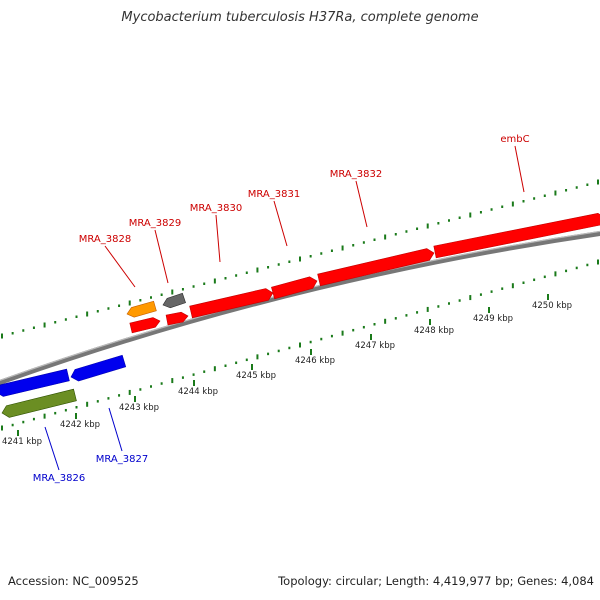  What do you see at coordinates (122, 459) in the screenshot?
I see `reverse-gene-label: MRA_3827` at bounding box center [122, 459].